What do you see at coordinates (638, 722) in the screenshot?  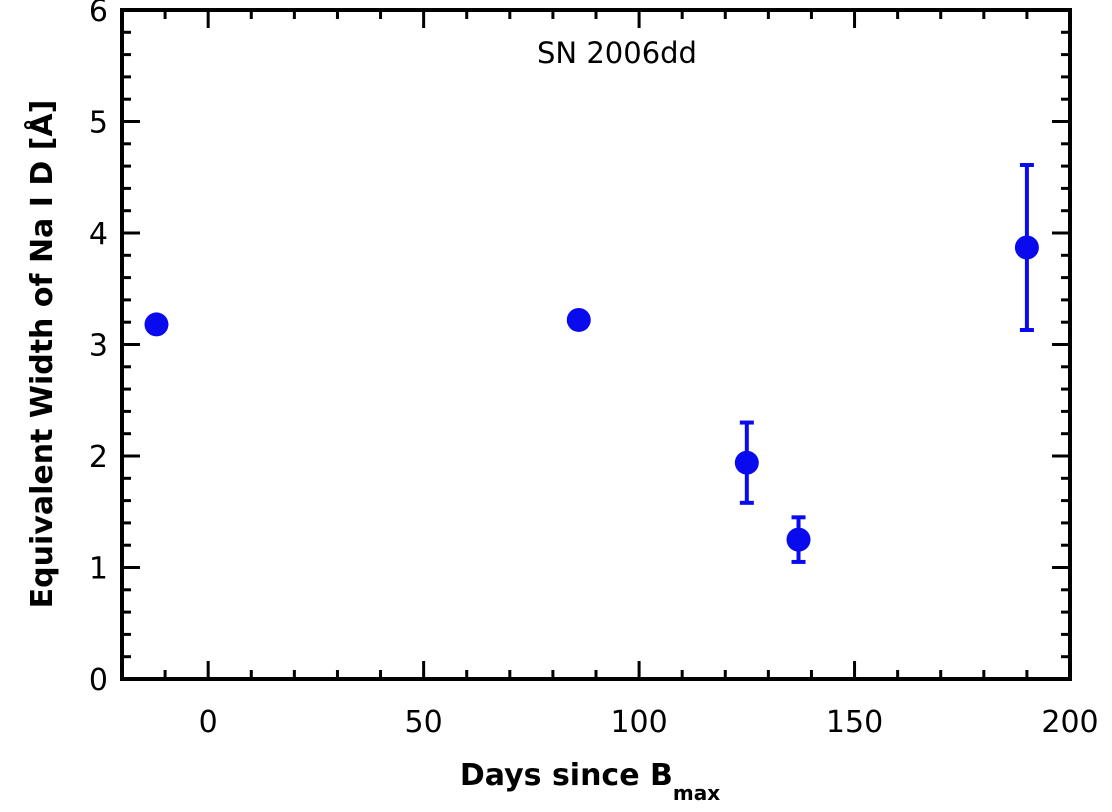 I see `x-tick-label: 100` at bounding box center [638, 722].